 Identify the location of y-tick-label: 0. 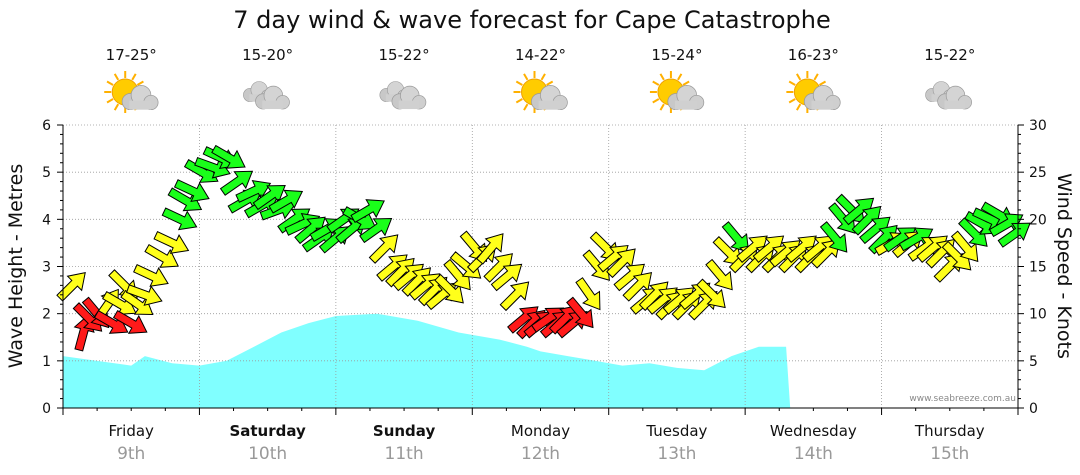
(46, 409).